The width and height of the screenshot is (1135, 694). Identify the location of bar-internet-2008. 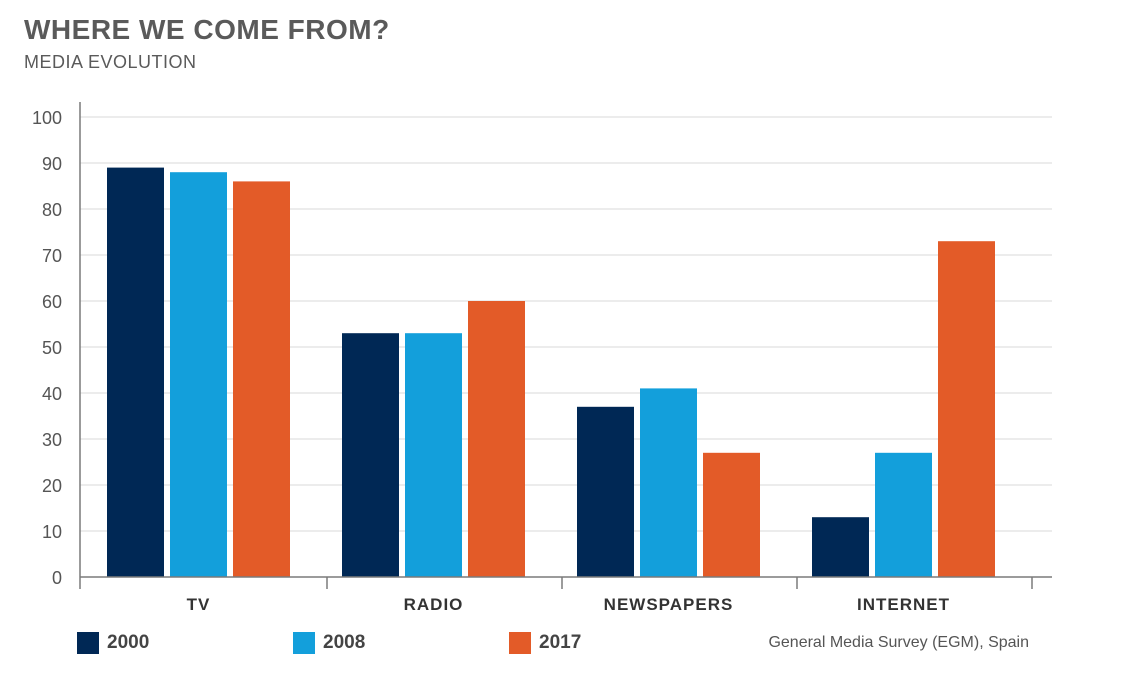
(903, 514).